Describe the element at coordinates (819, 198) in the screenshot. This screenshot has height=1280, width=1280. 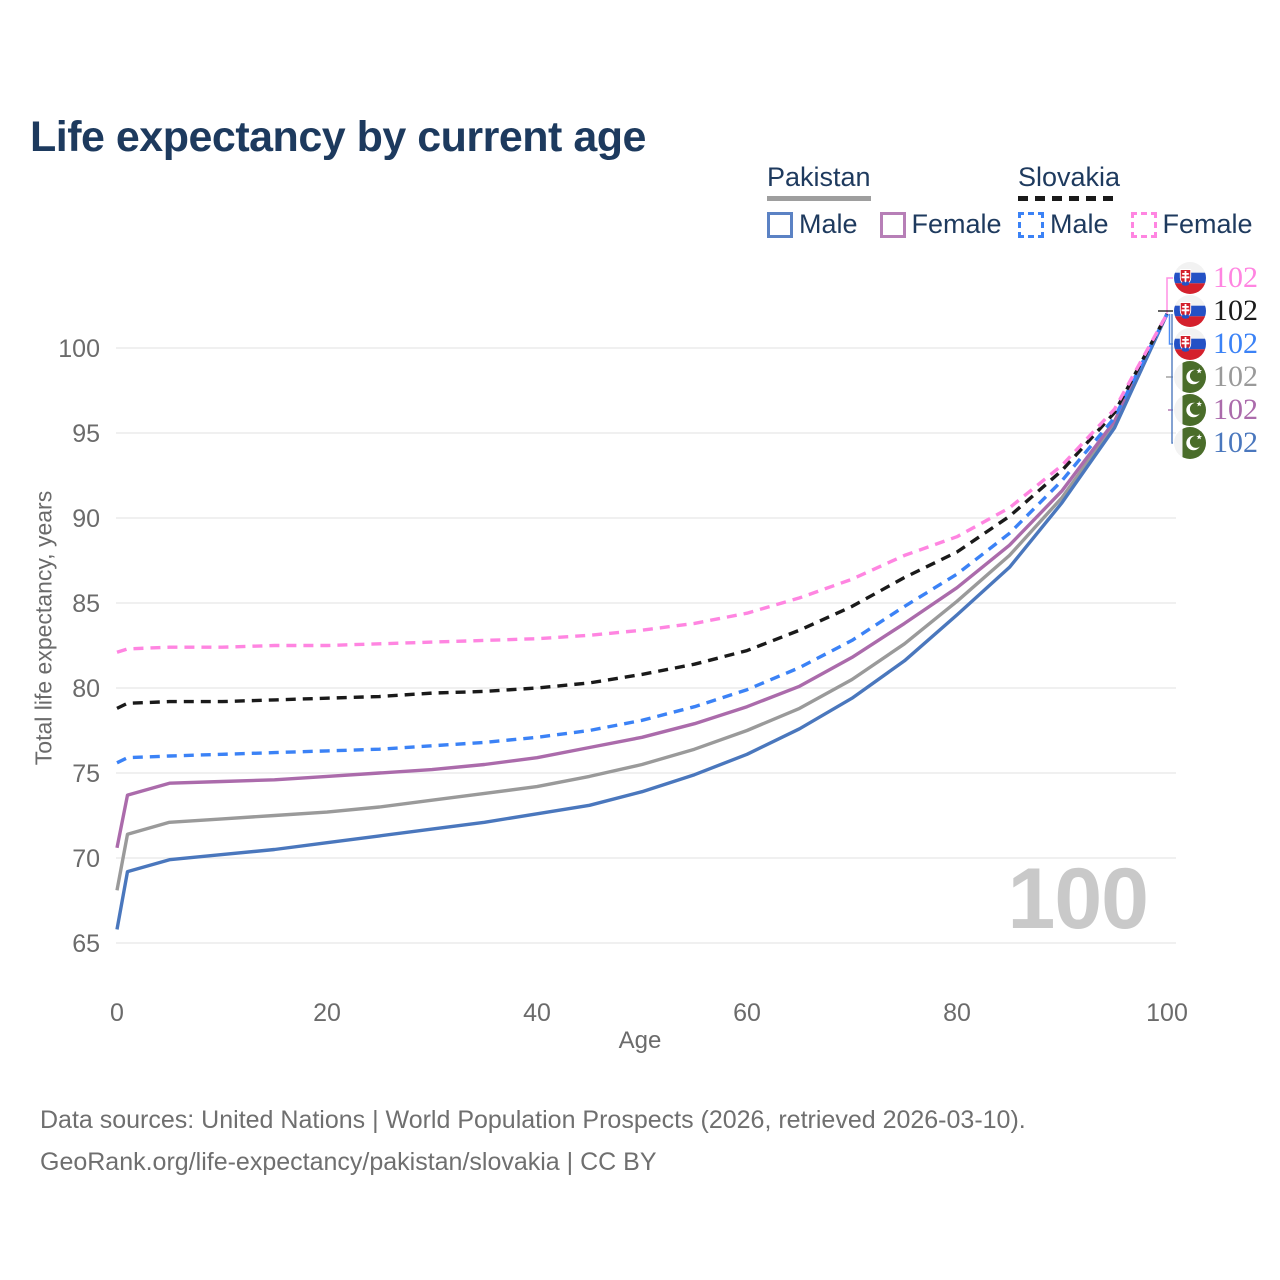
I see `pakistan-line-sample` at that location.